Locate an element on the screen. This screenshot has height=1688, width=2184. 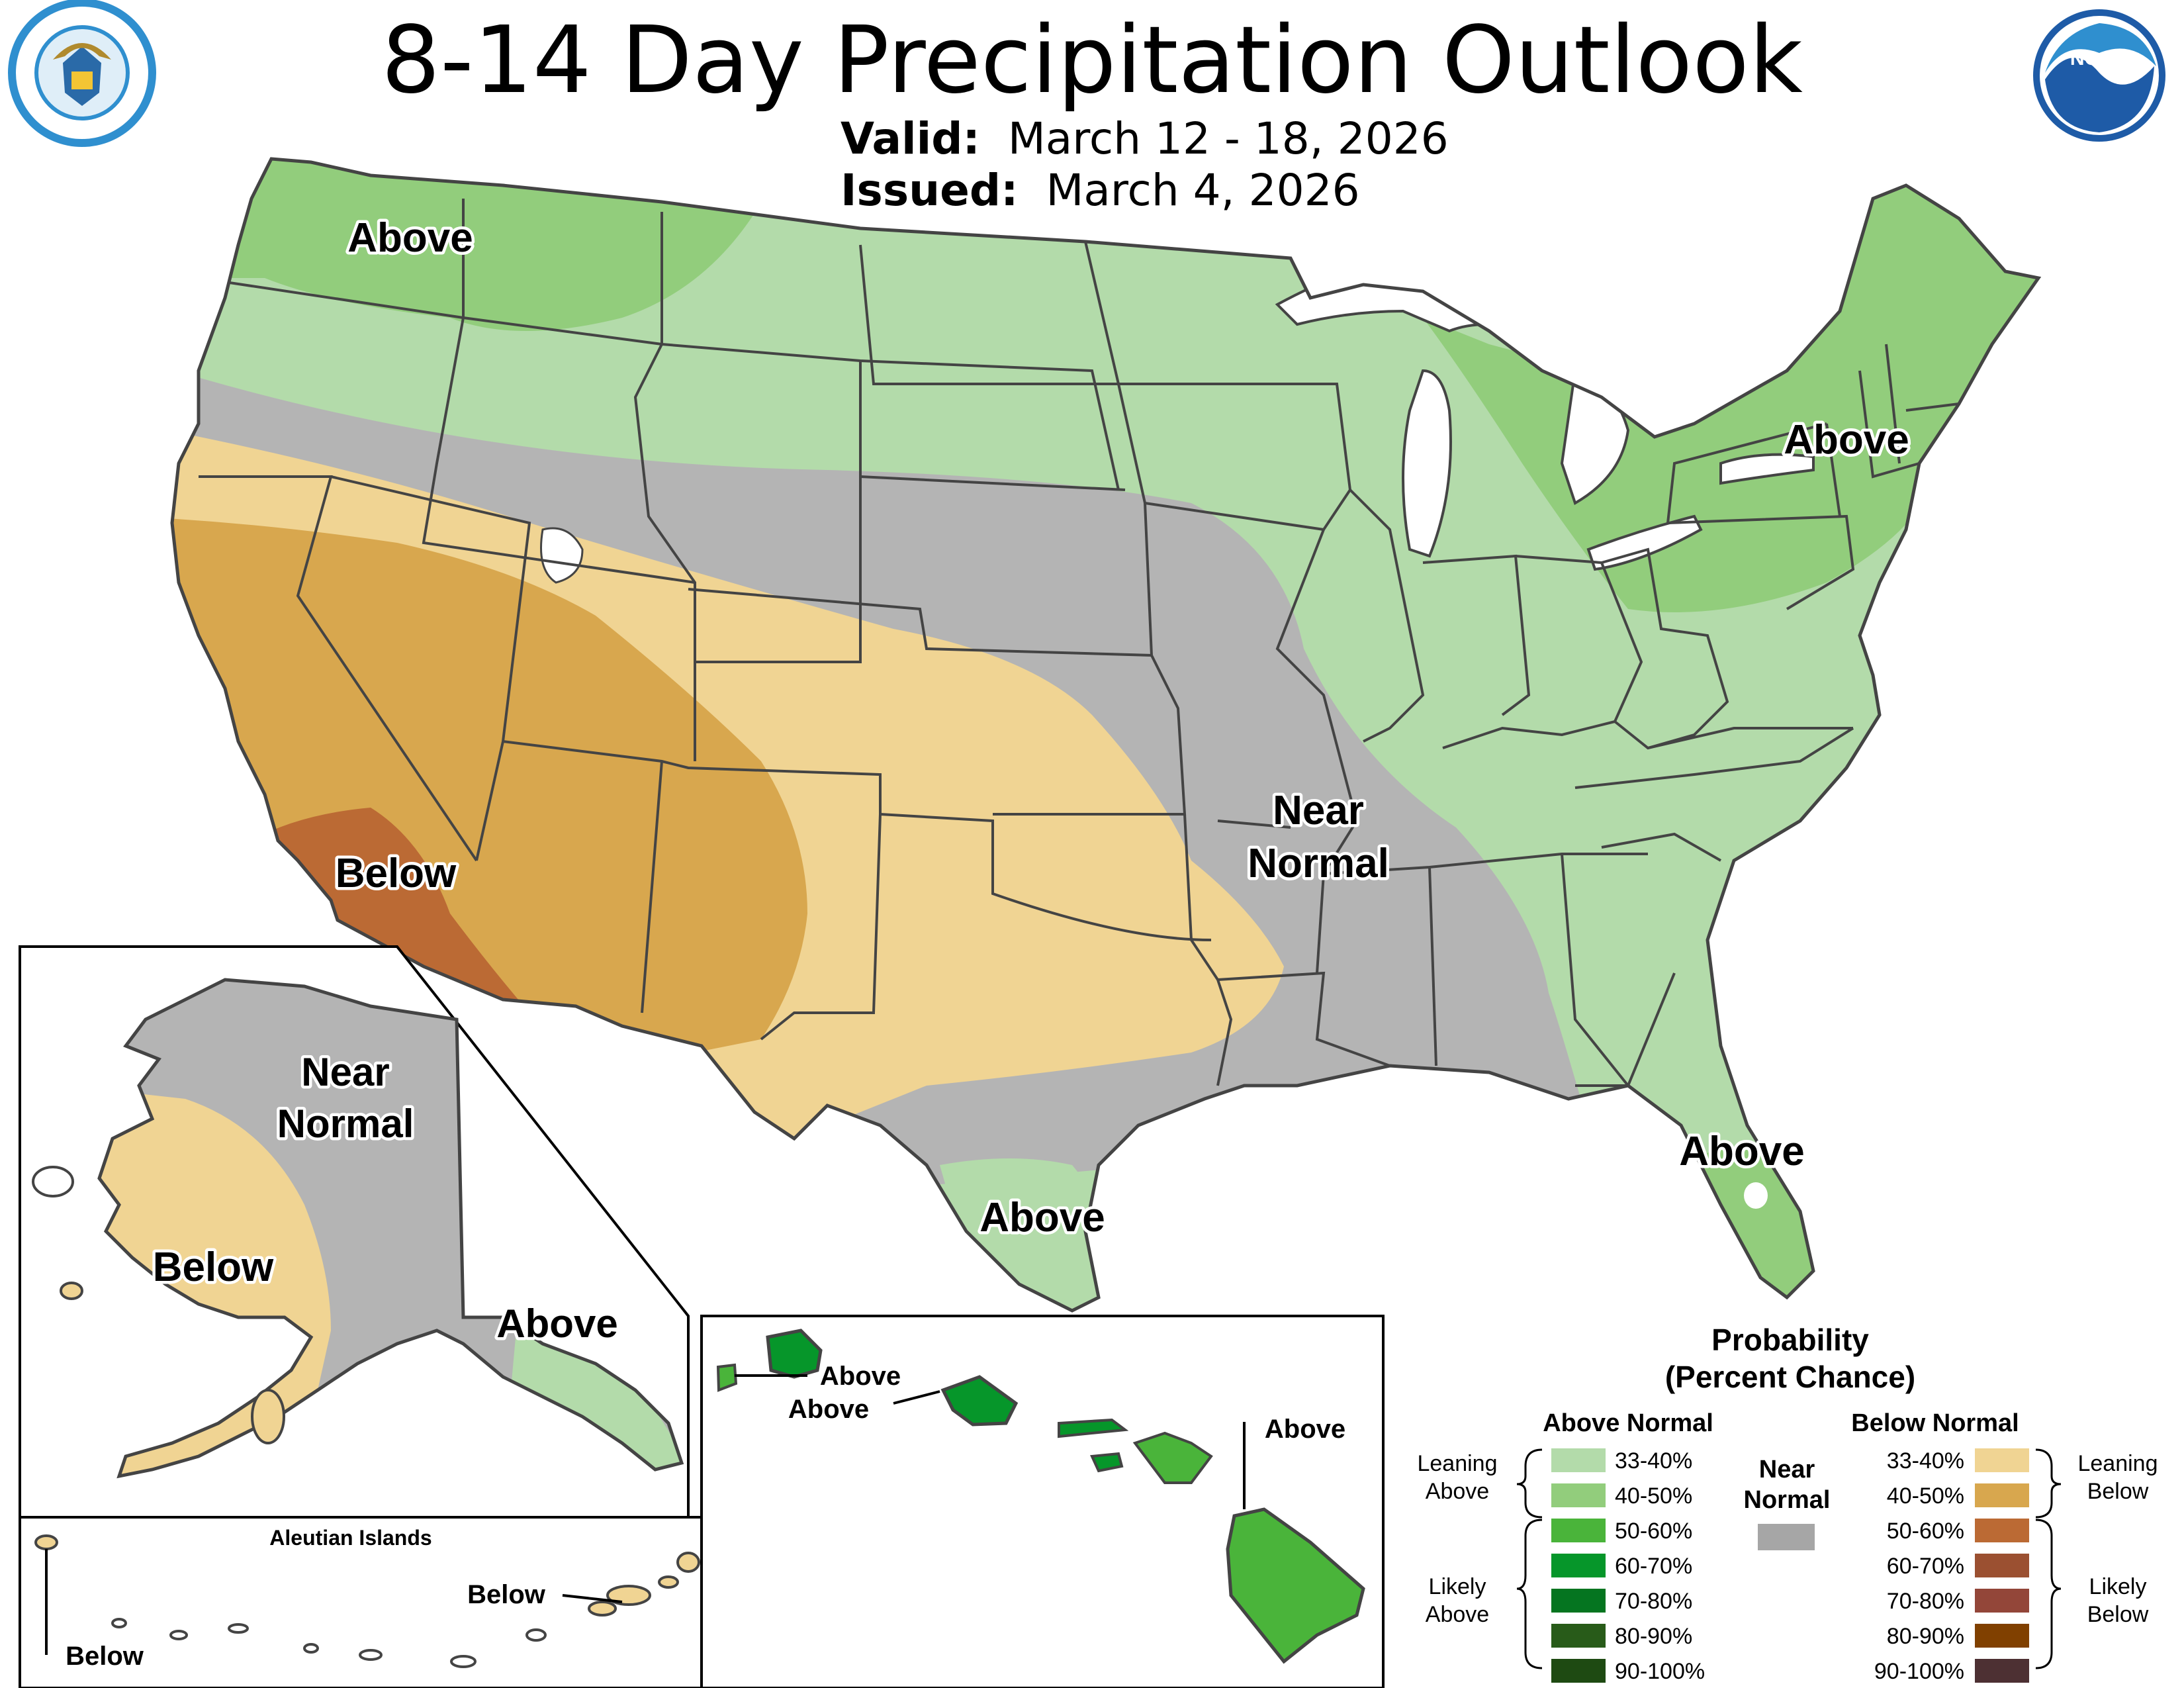
florida-above-40-50-region is located at coordinates (1760, 1230).